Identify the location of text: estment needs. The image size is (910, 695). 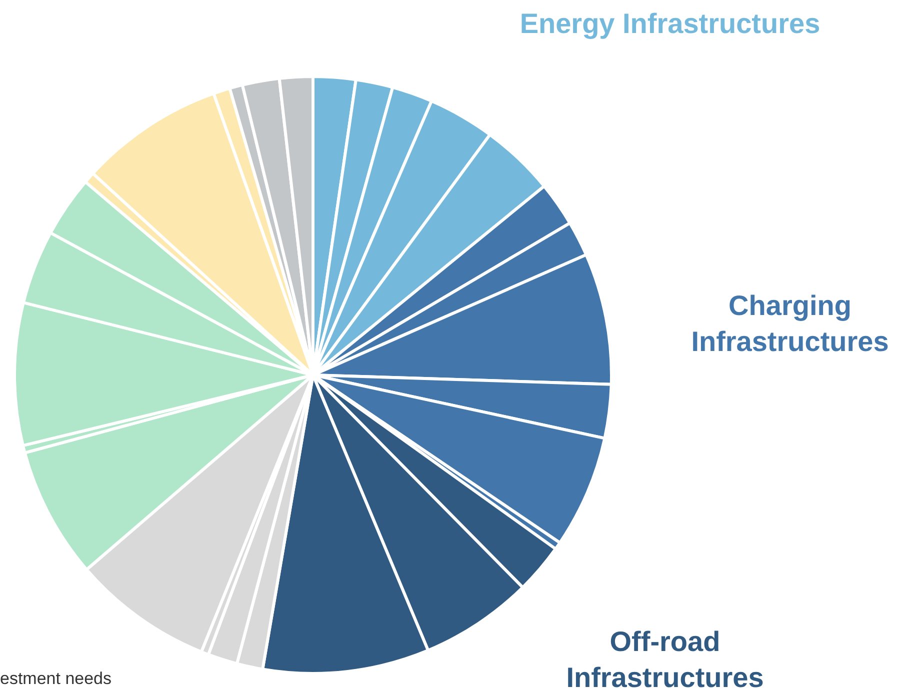
(56, 679).